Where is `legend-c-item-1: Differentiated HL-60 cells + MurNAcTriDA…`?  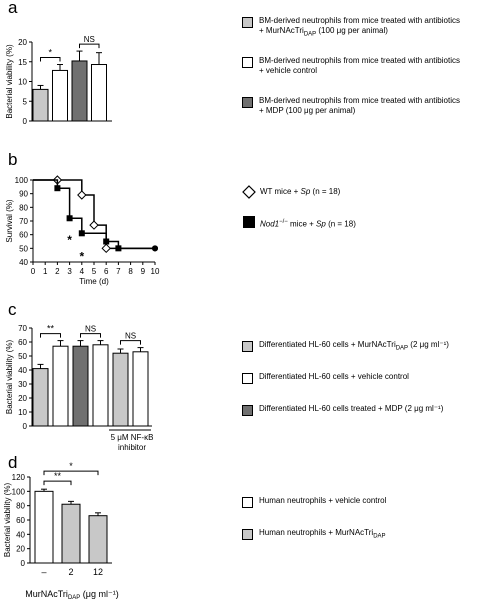
legend-c-item-1: Differentiated HL-60 cells + MurNAcTriDA… is located at coordinates (353, 347).